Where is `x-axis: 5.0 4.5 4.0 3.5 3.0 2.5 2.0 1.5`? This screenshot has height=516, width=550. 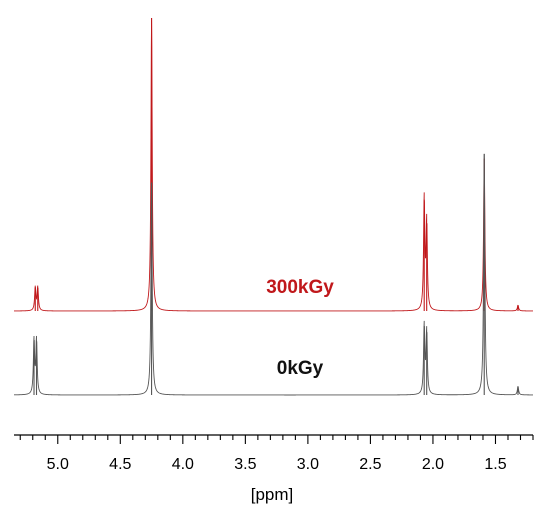 x-axis: 5.0 4.5 4.0 3.5 3.0 2.5 2.0 1.5 is located at coordinates (274, 453).